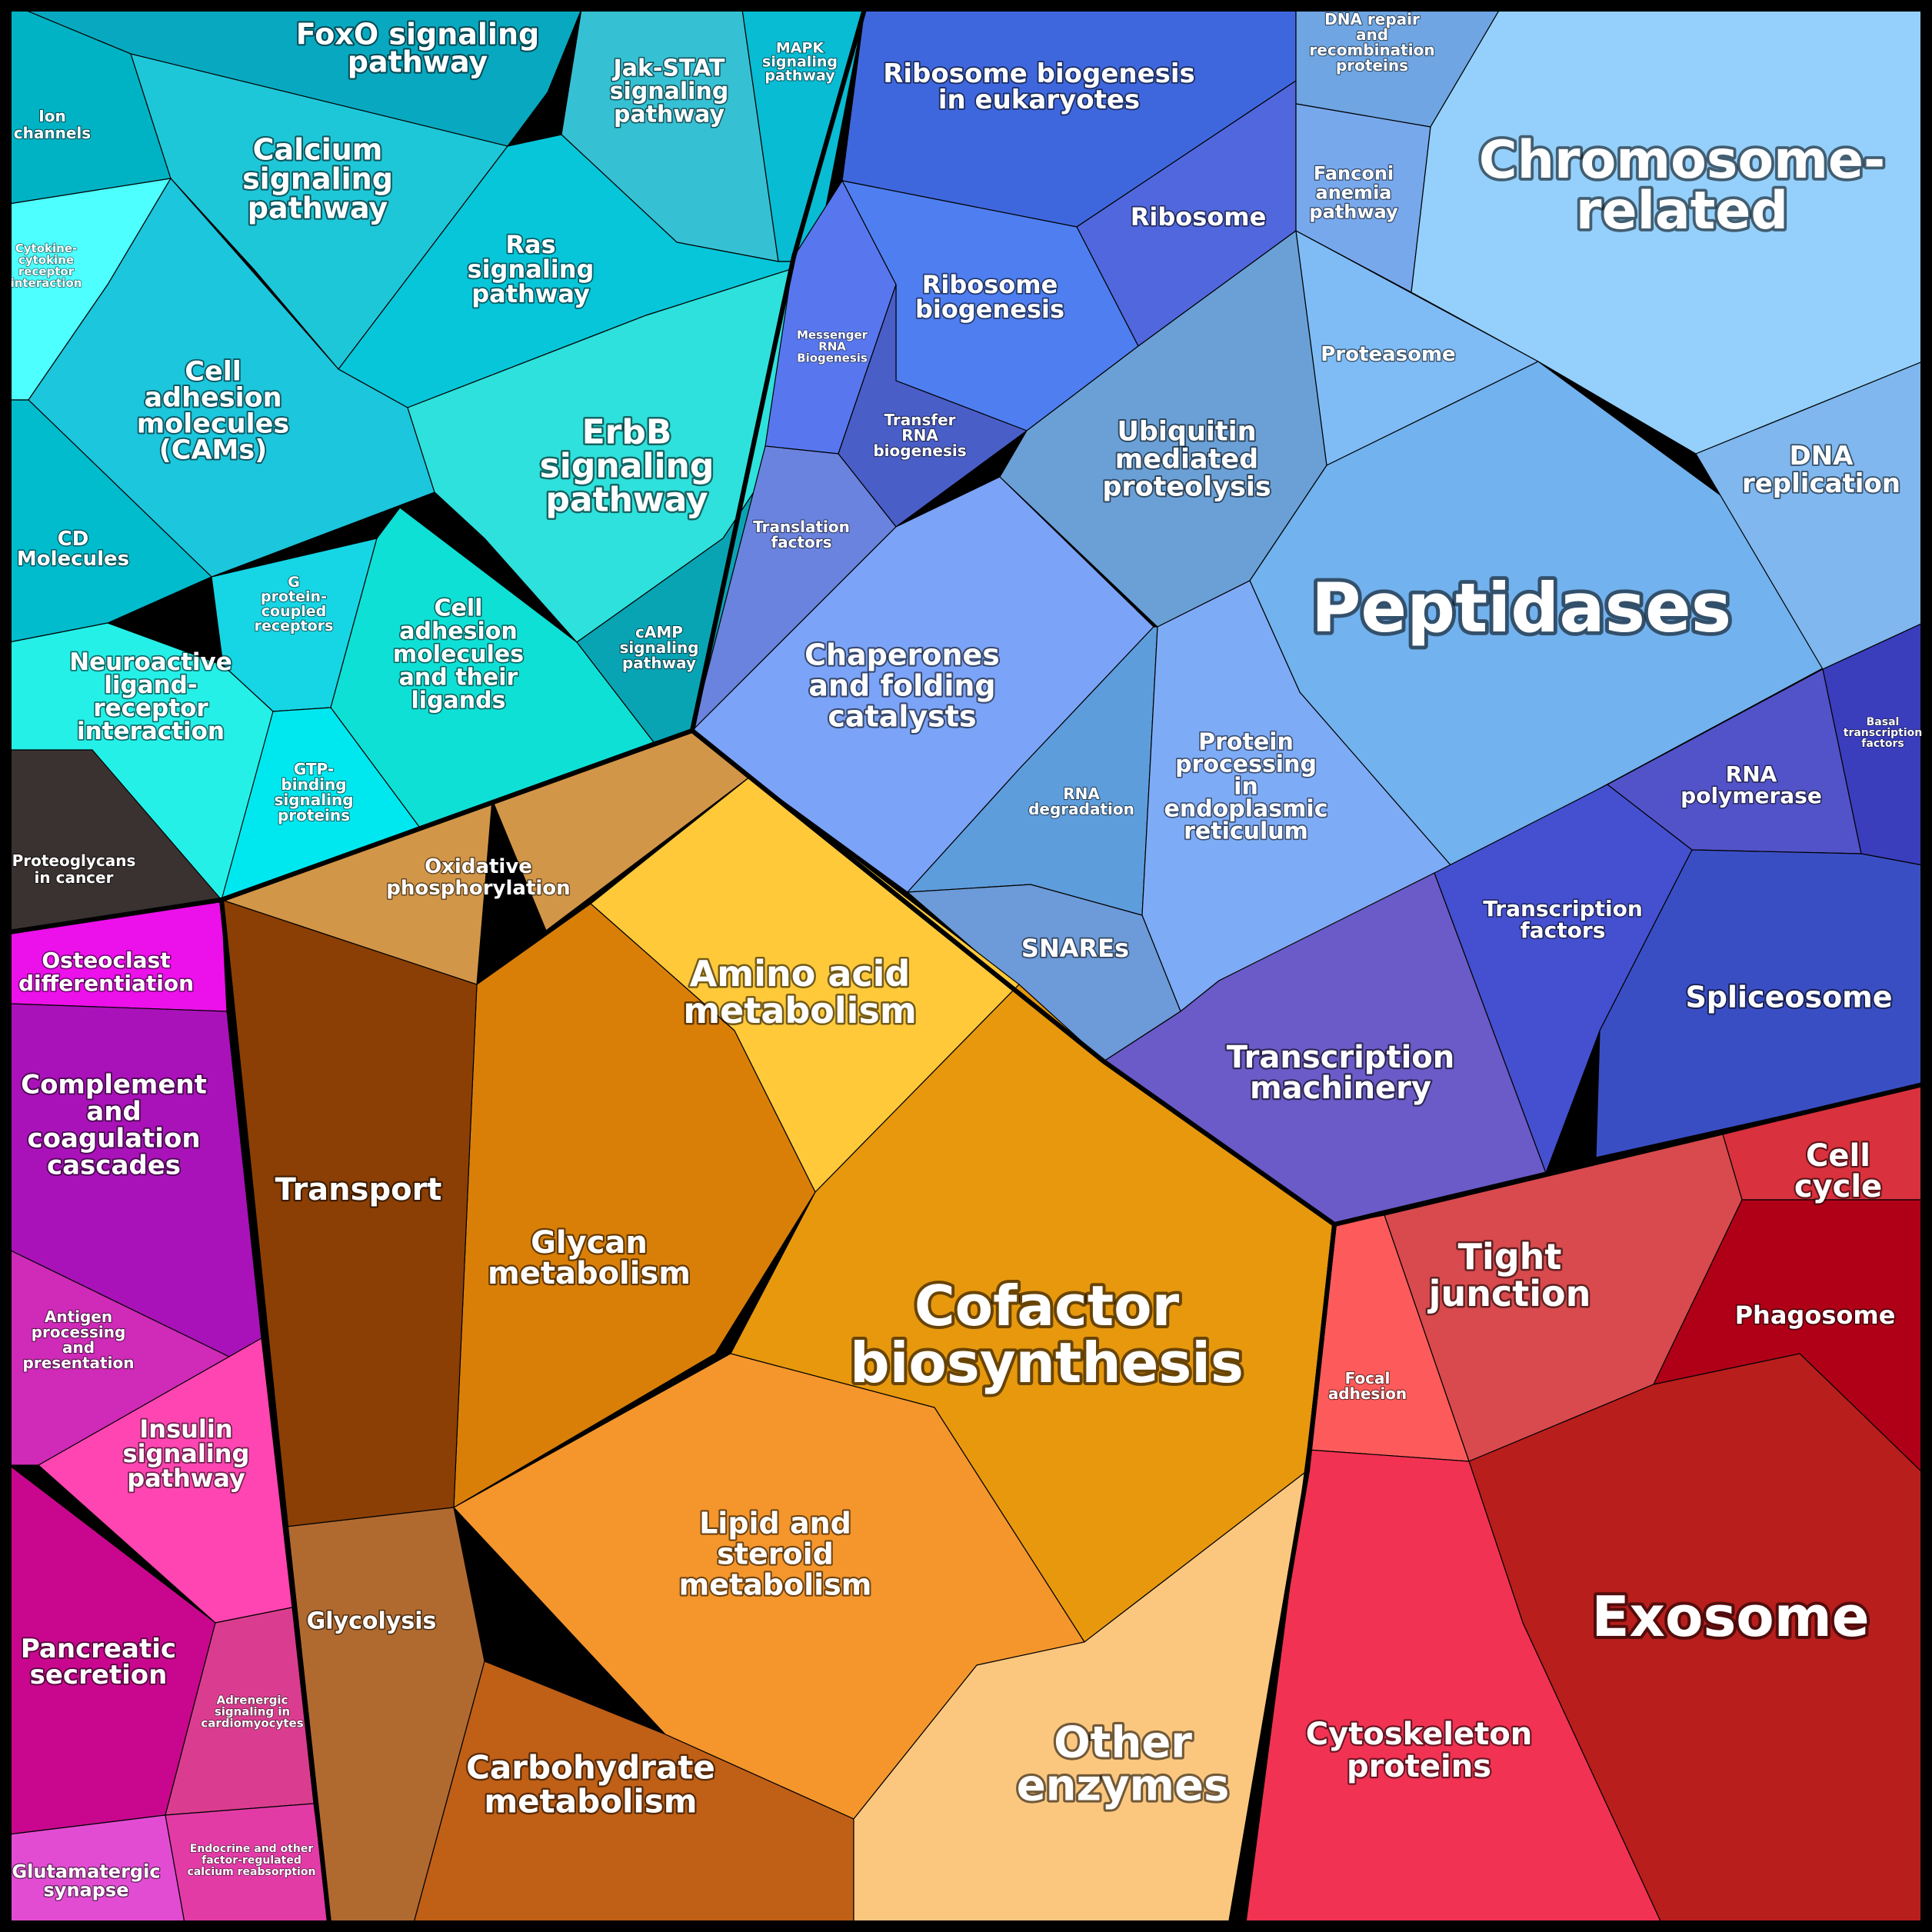  What do you see at coordinates (417, 47) in the screenshot?
I see `cell-label-foxo-signaling-pathway: FoxO signaling pathway` at bounding box center [417, 47].